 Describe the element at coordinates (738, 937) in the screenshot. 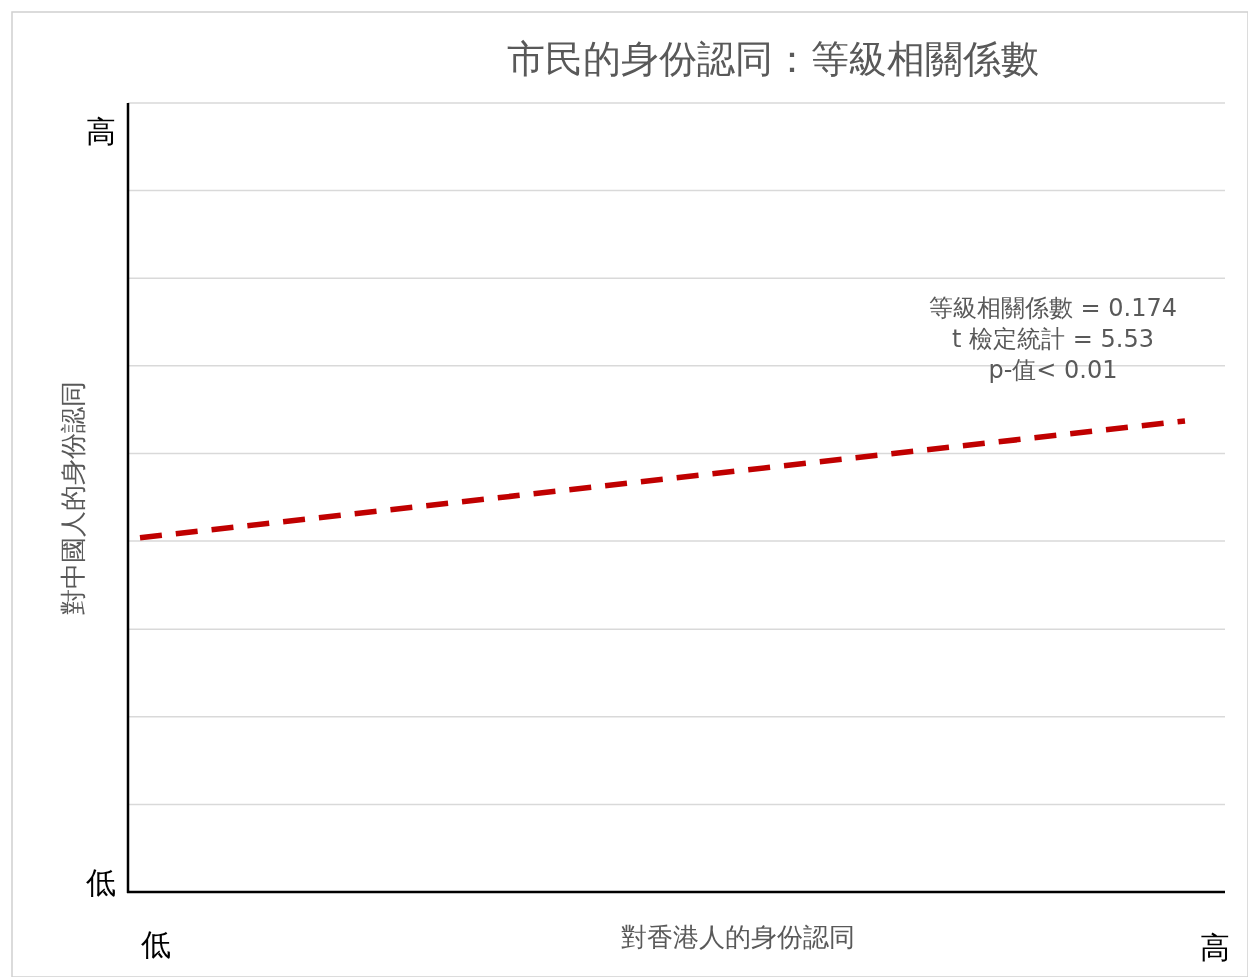

I see `x-axis-title: 對香港人的身份認同` at that location.